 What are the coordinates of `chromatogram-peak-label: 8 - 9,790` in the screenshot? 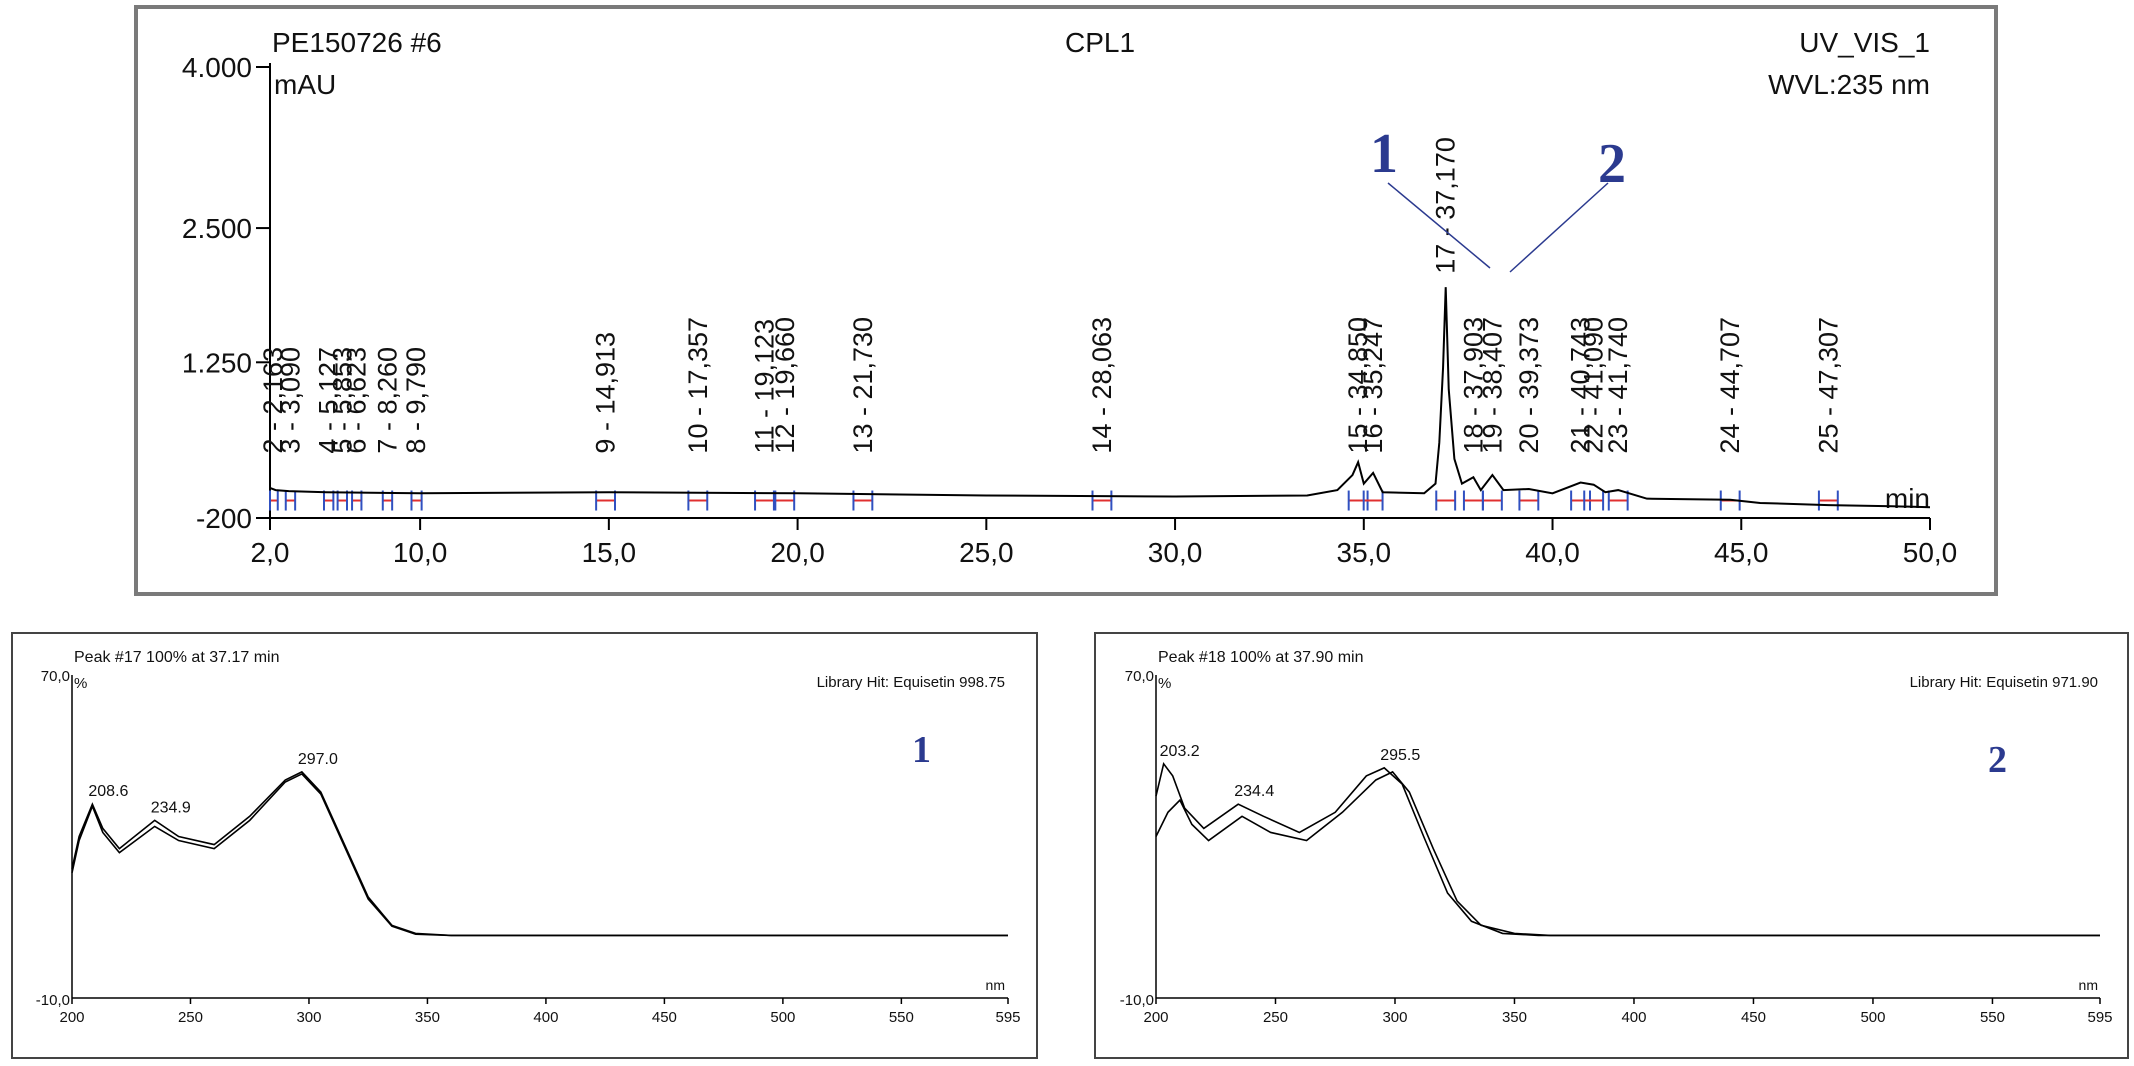 It's located at (416, 400).